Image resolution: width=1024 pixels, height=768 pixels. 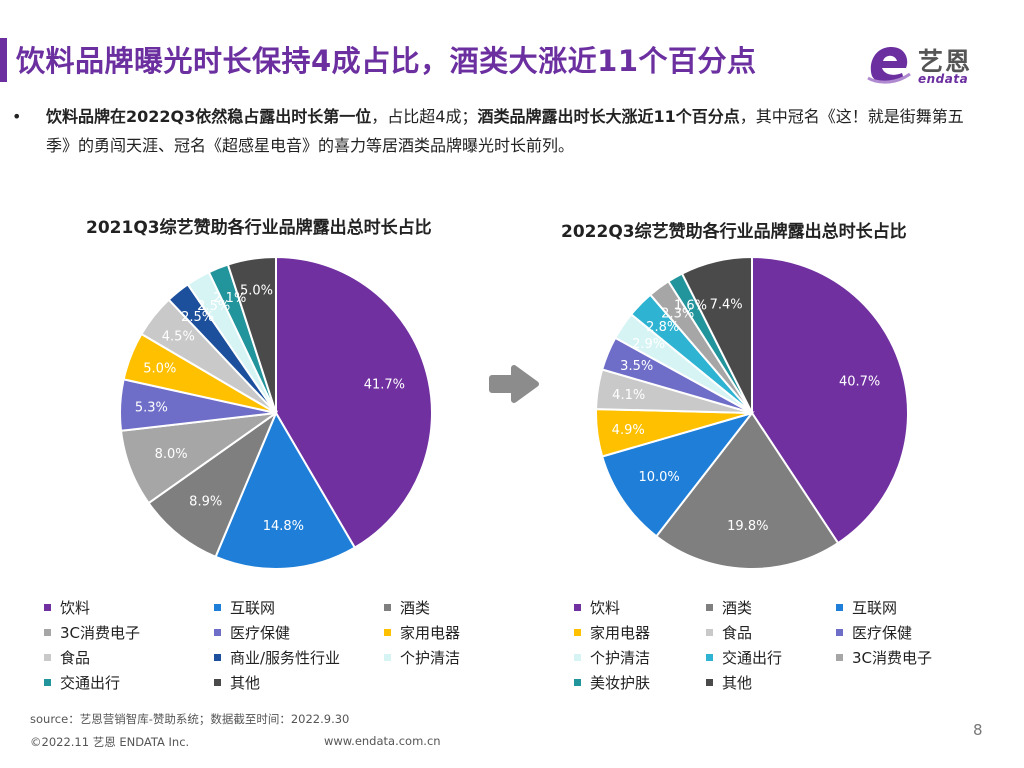 What do you see at coordinates (299, 657) in the screenshot?
I see `legend-item-0-7: 商业/服务性行业` at bounding box center [299, 657].